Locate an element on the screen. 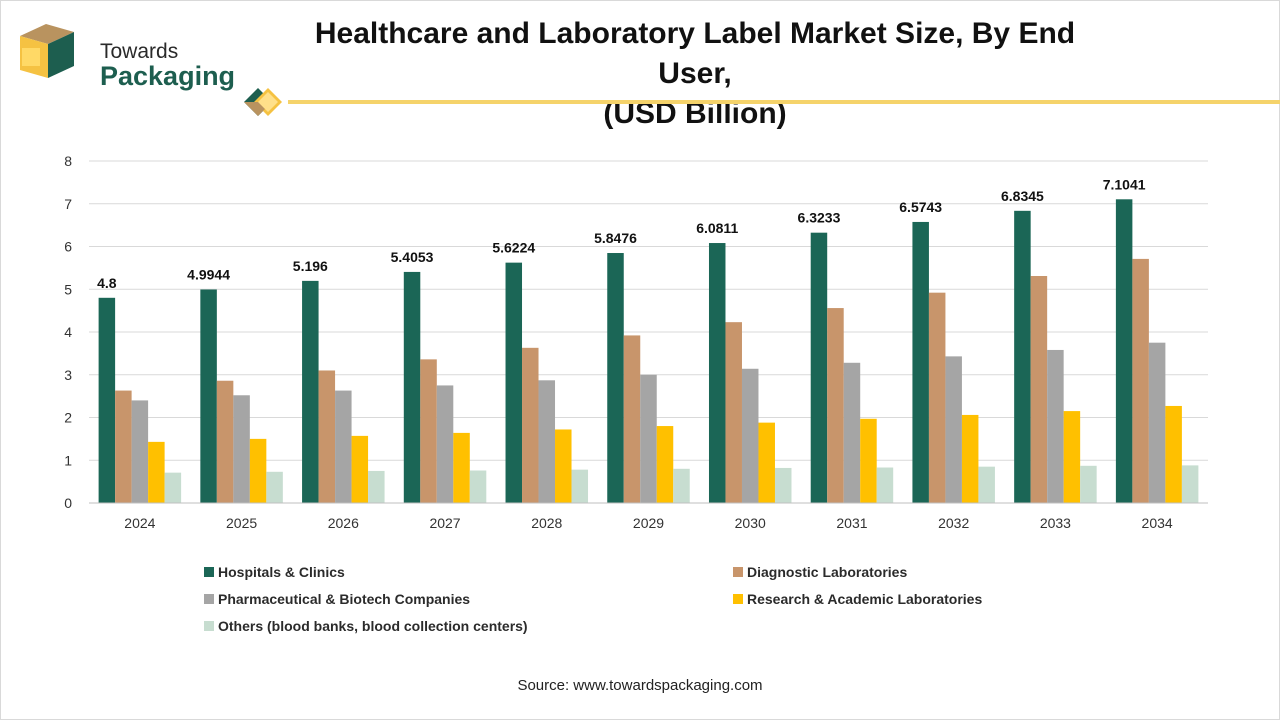 This screenshot has width=1280, height=720. legend-item: Pharmaceutical & Biotech Companies is located at coordinates (337, 600).